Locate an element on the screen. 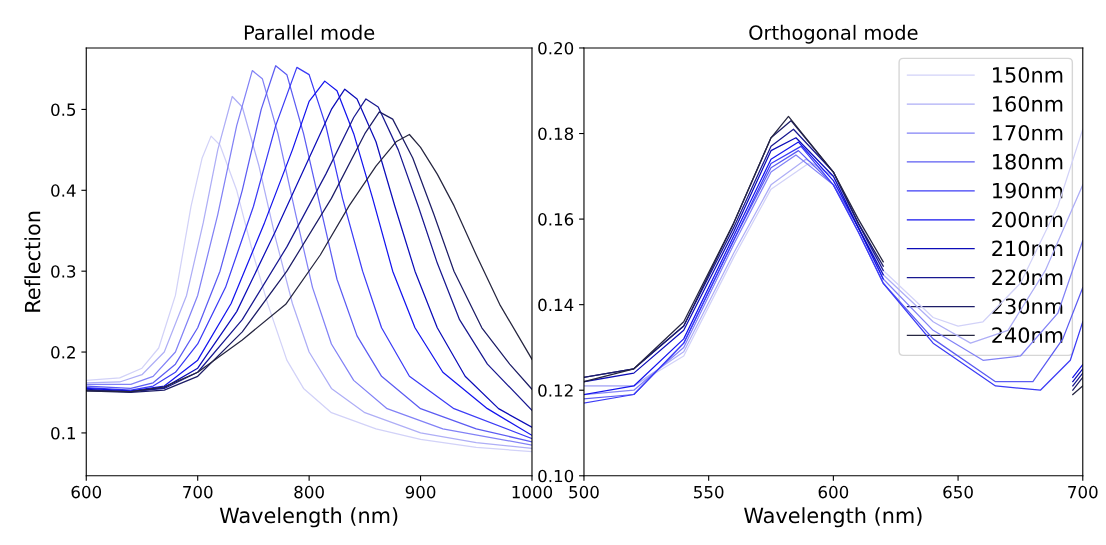  y-tick-label: 0.3 is located at coordinates (63, 271).